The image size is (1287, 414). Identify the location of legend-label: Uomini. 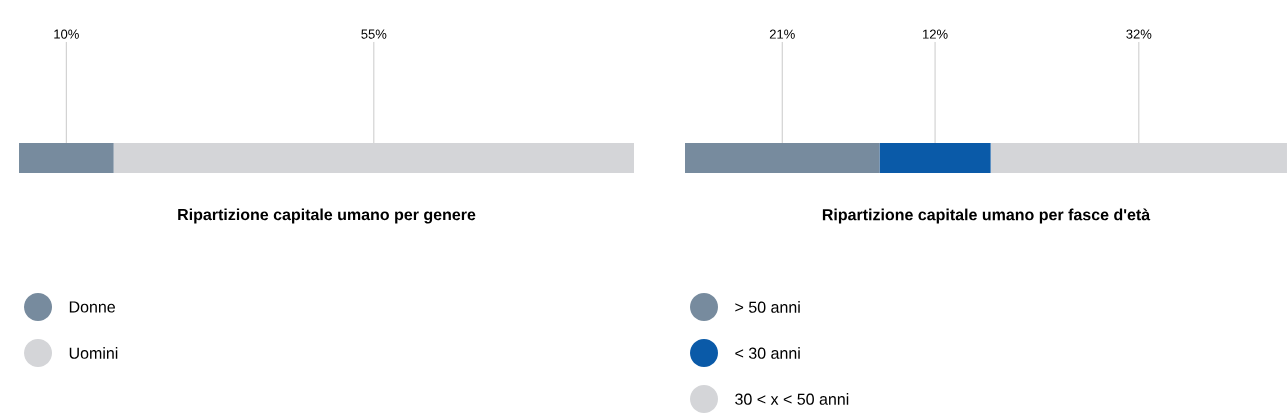
(93, 353).